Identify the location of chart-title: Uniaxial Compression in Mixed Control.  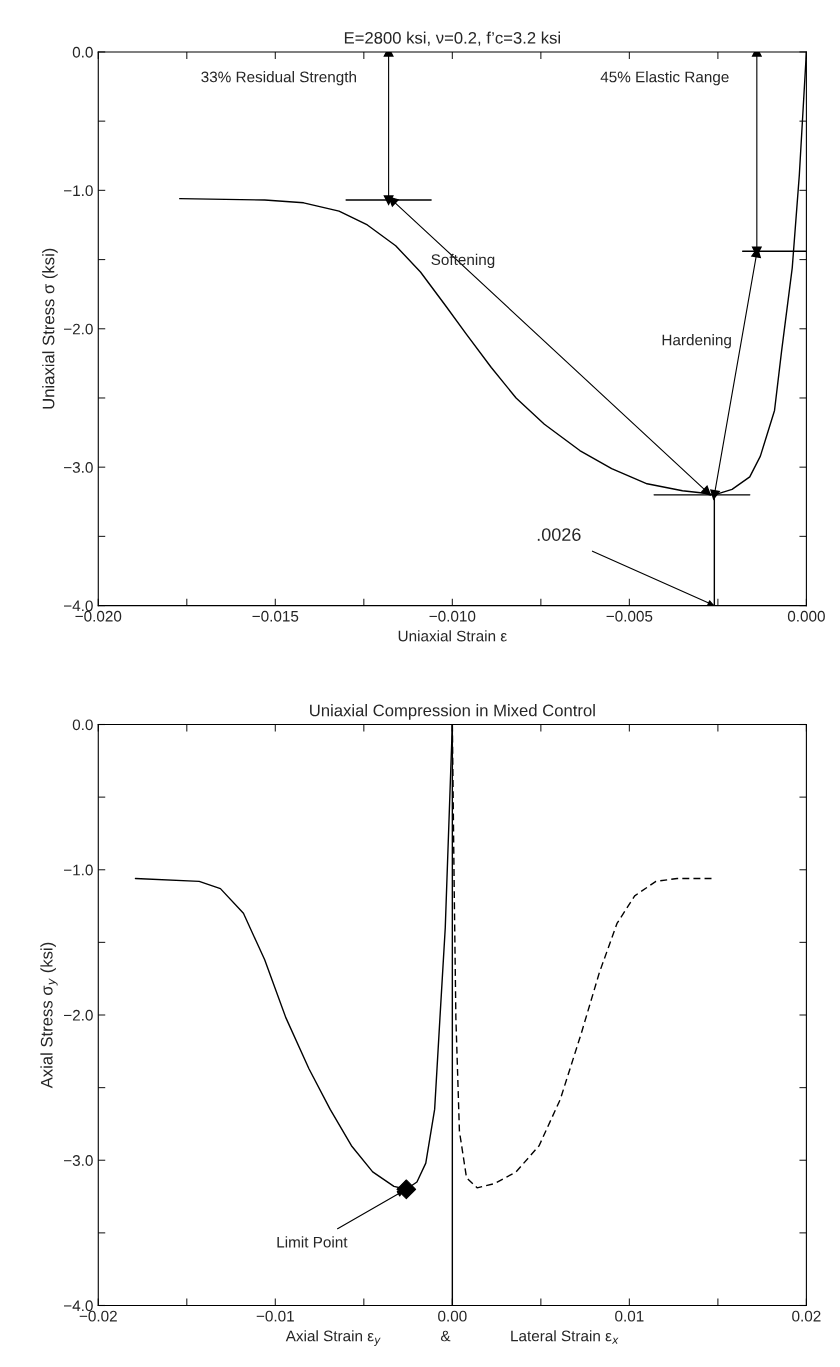
(452, 712).